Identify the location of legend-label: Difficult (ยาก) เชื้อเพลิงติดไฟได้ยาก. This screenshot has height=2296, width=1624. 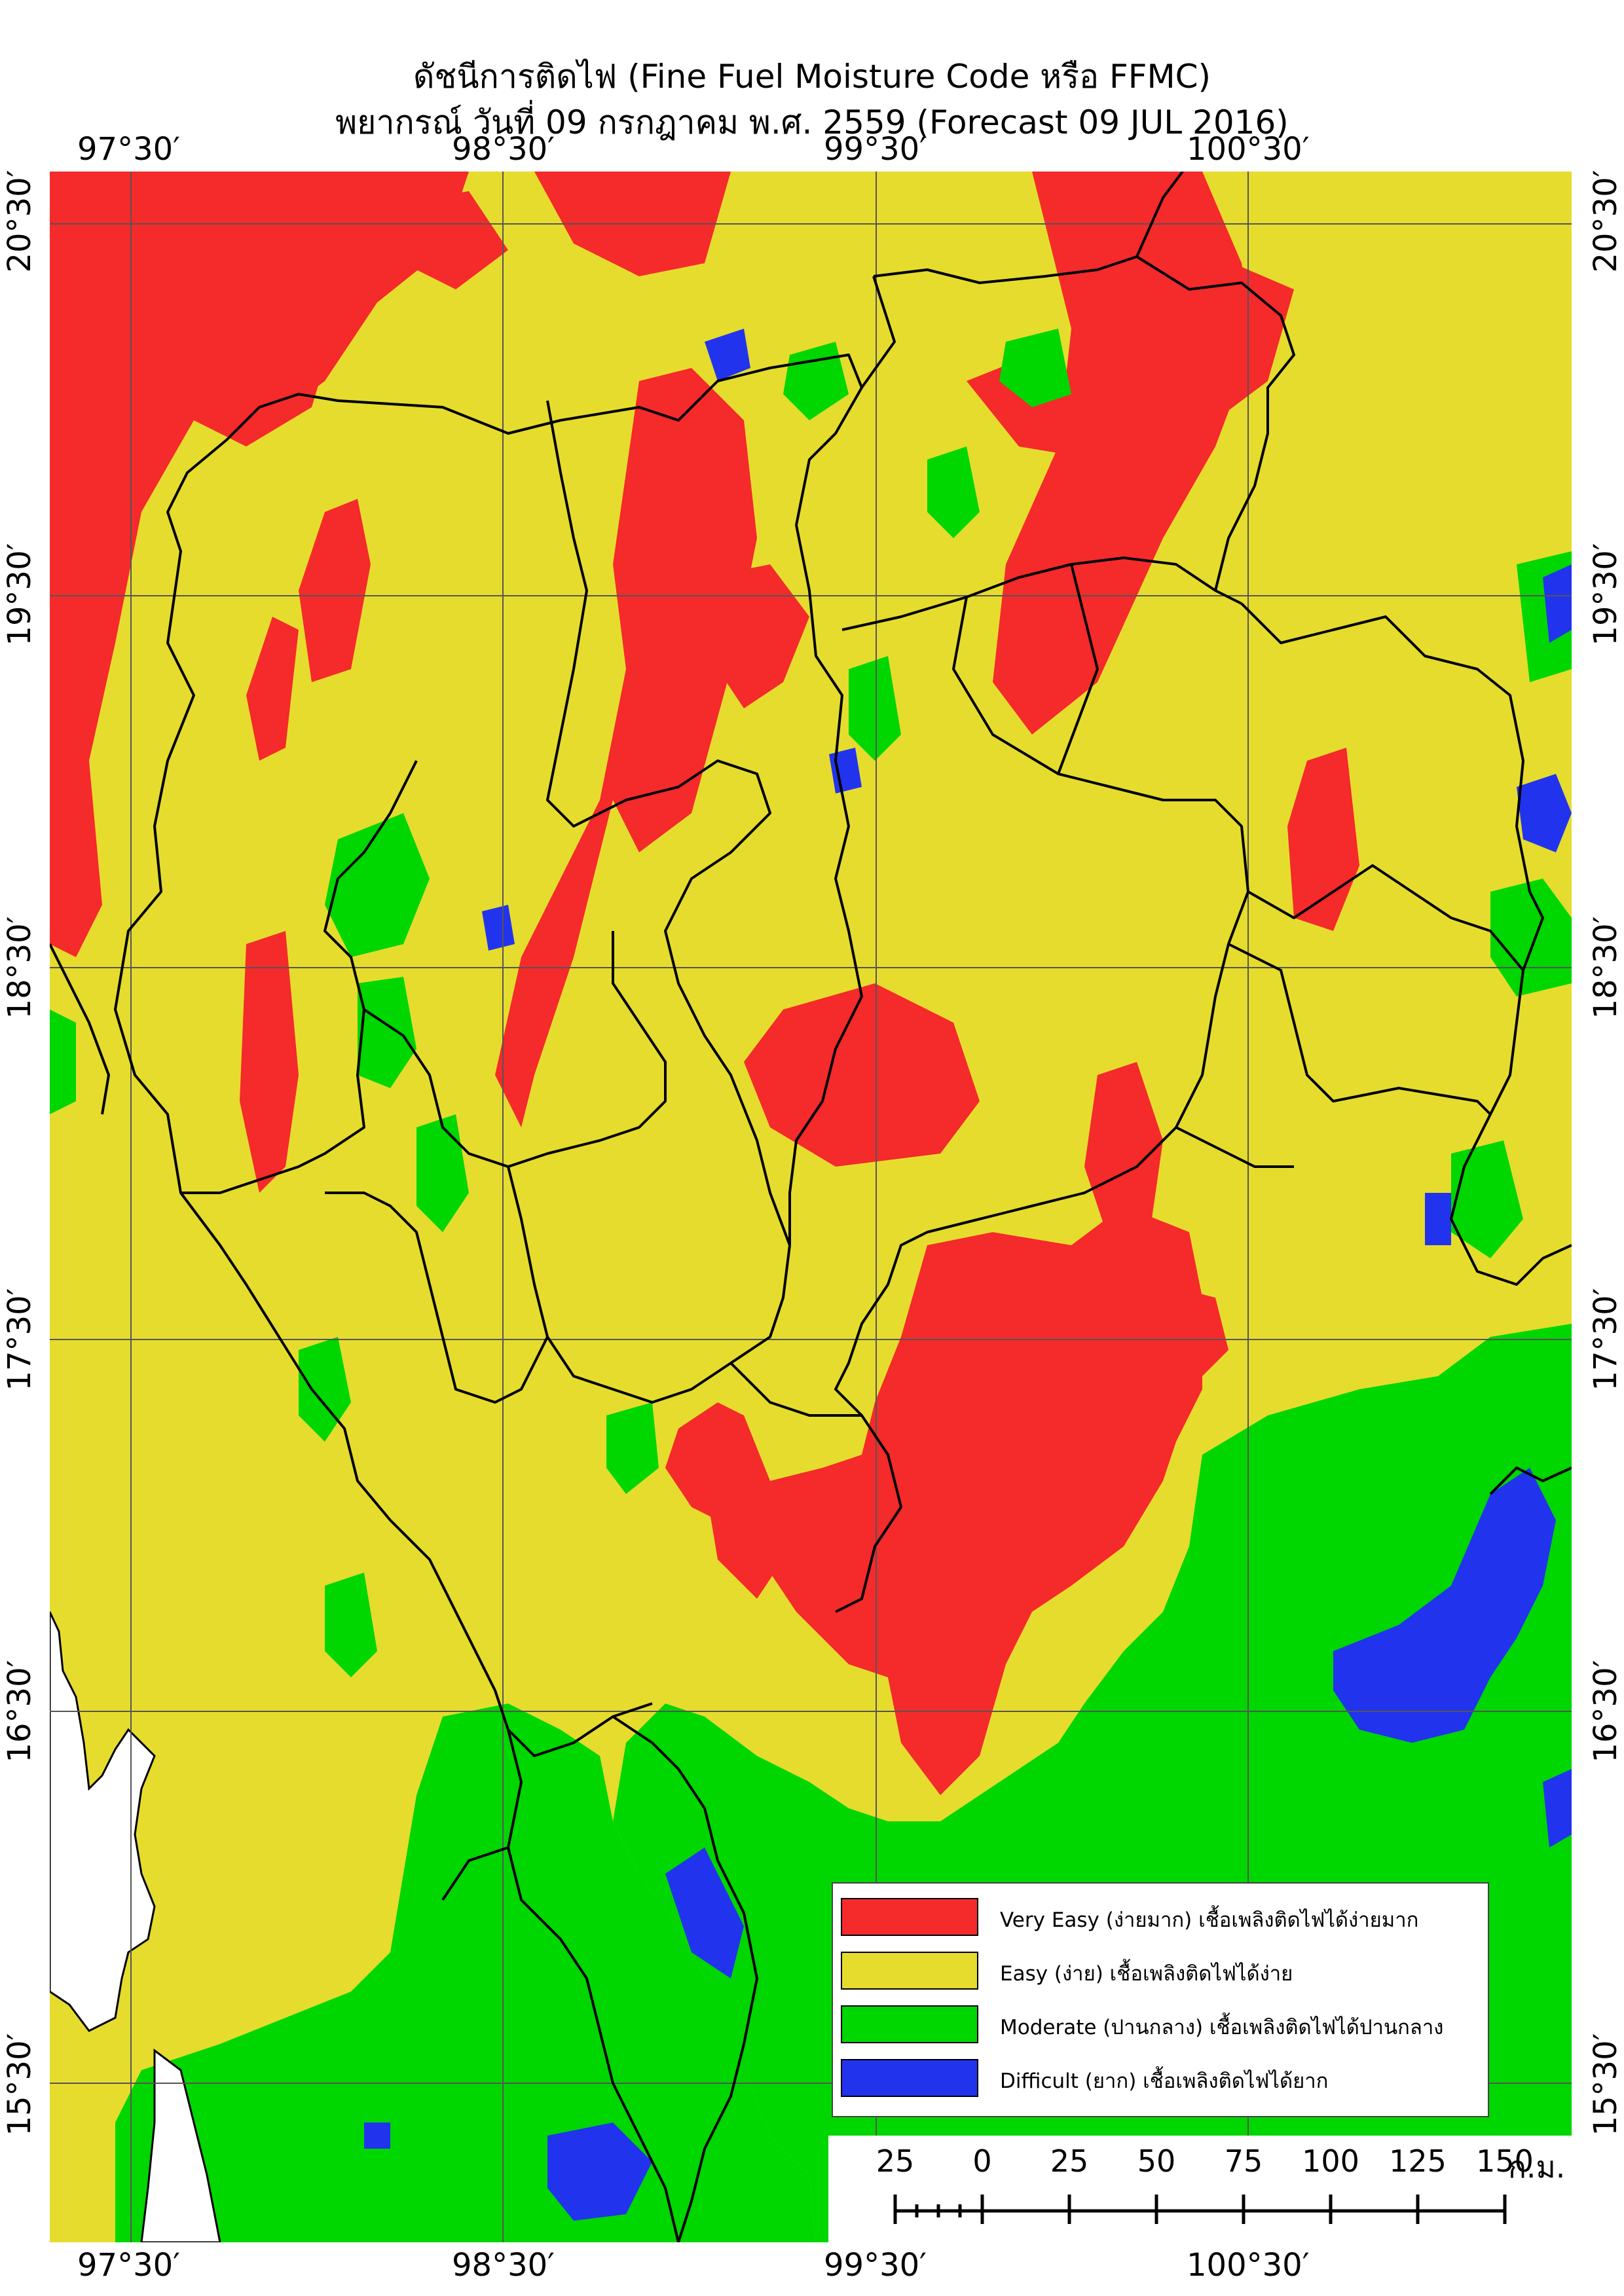
(1164, 2081).